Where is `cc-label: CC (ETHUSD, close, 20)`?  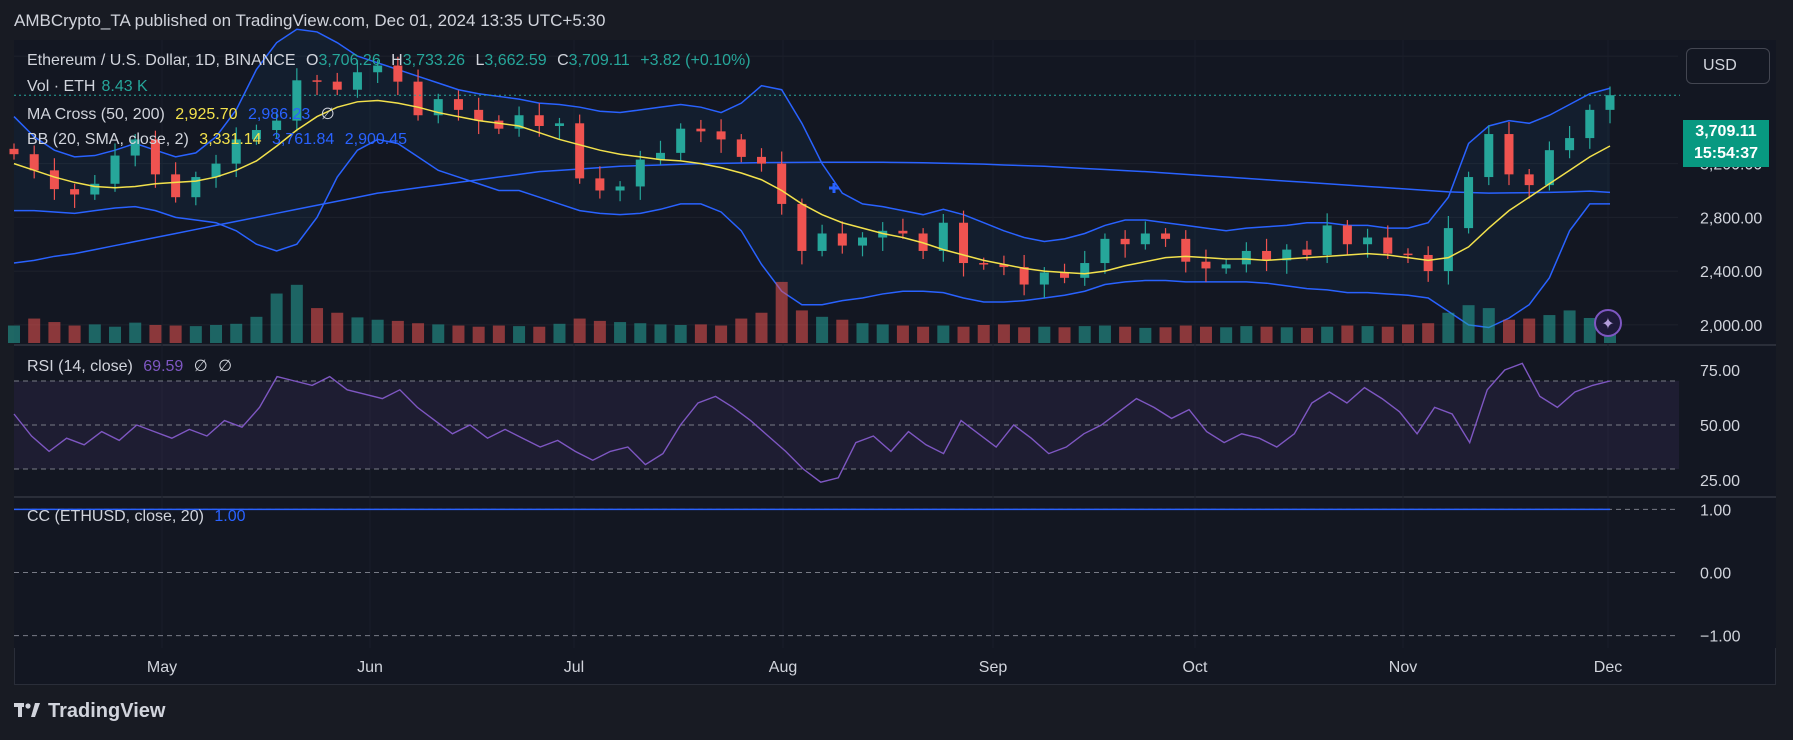
cc-label: CC (ETHUSD, close, 20) is located at coordinates (115, 516).